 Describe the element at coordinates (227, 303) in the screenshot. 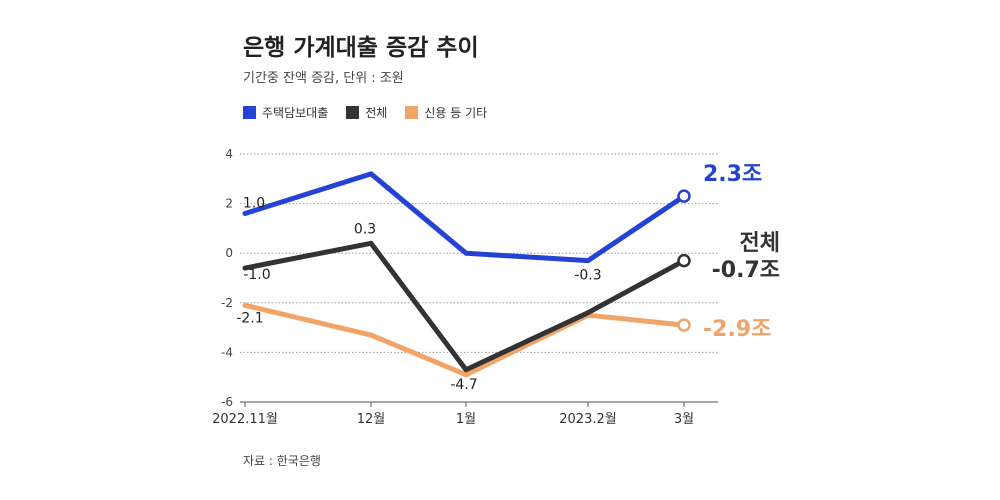

I see `y-tick-label: -2` at that location.